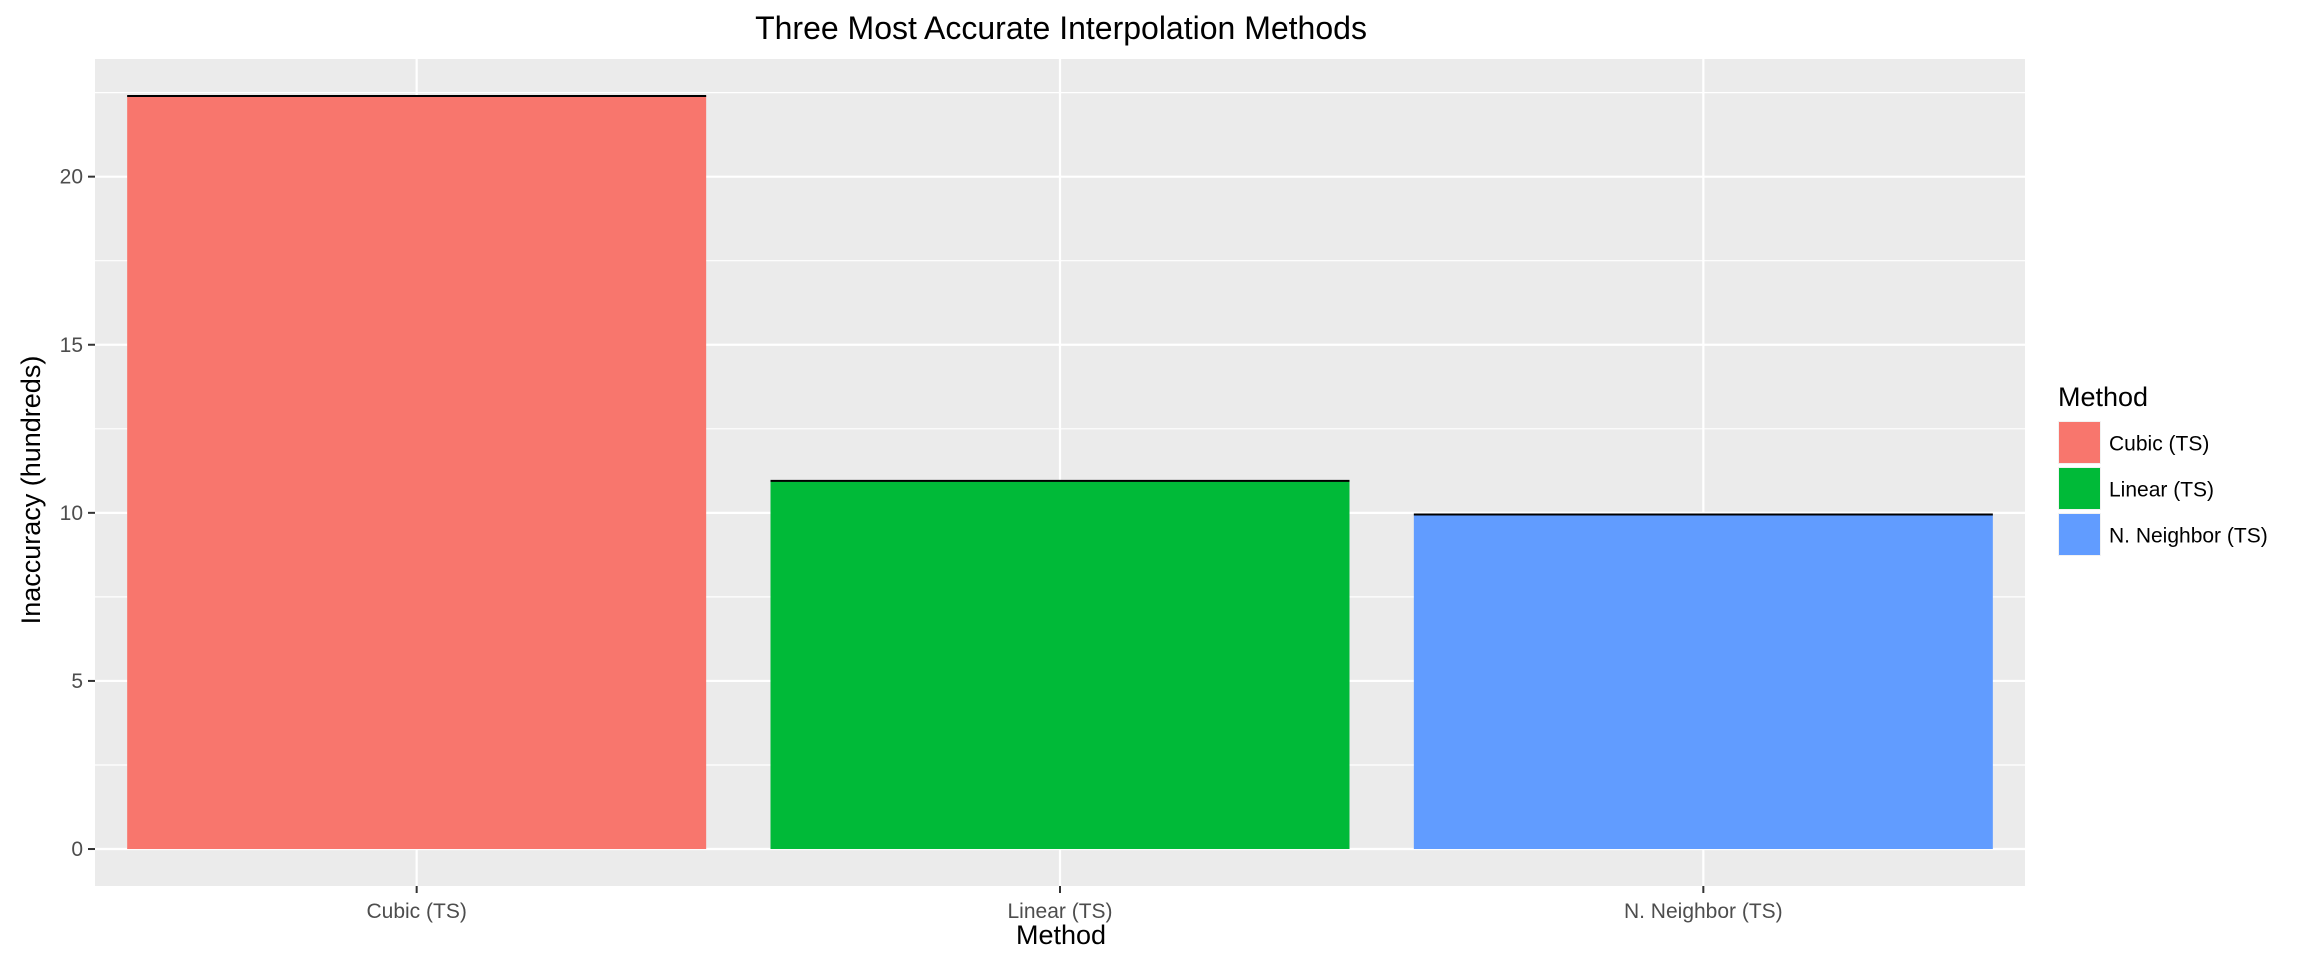 The height and width of the screenshot is (965, 2304). What do you see at coordinates (71, 345) in the screenshot?
I see `y-tick-label: 15` at bounding box center [71, 345].